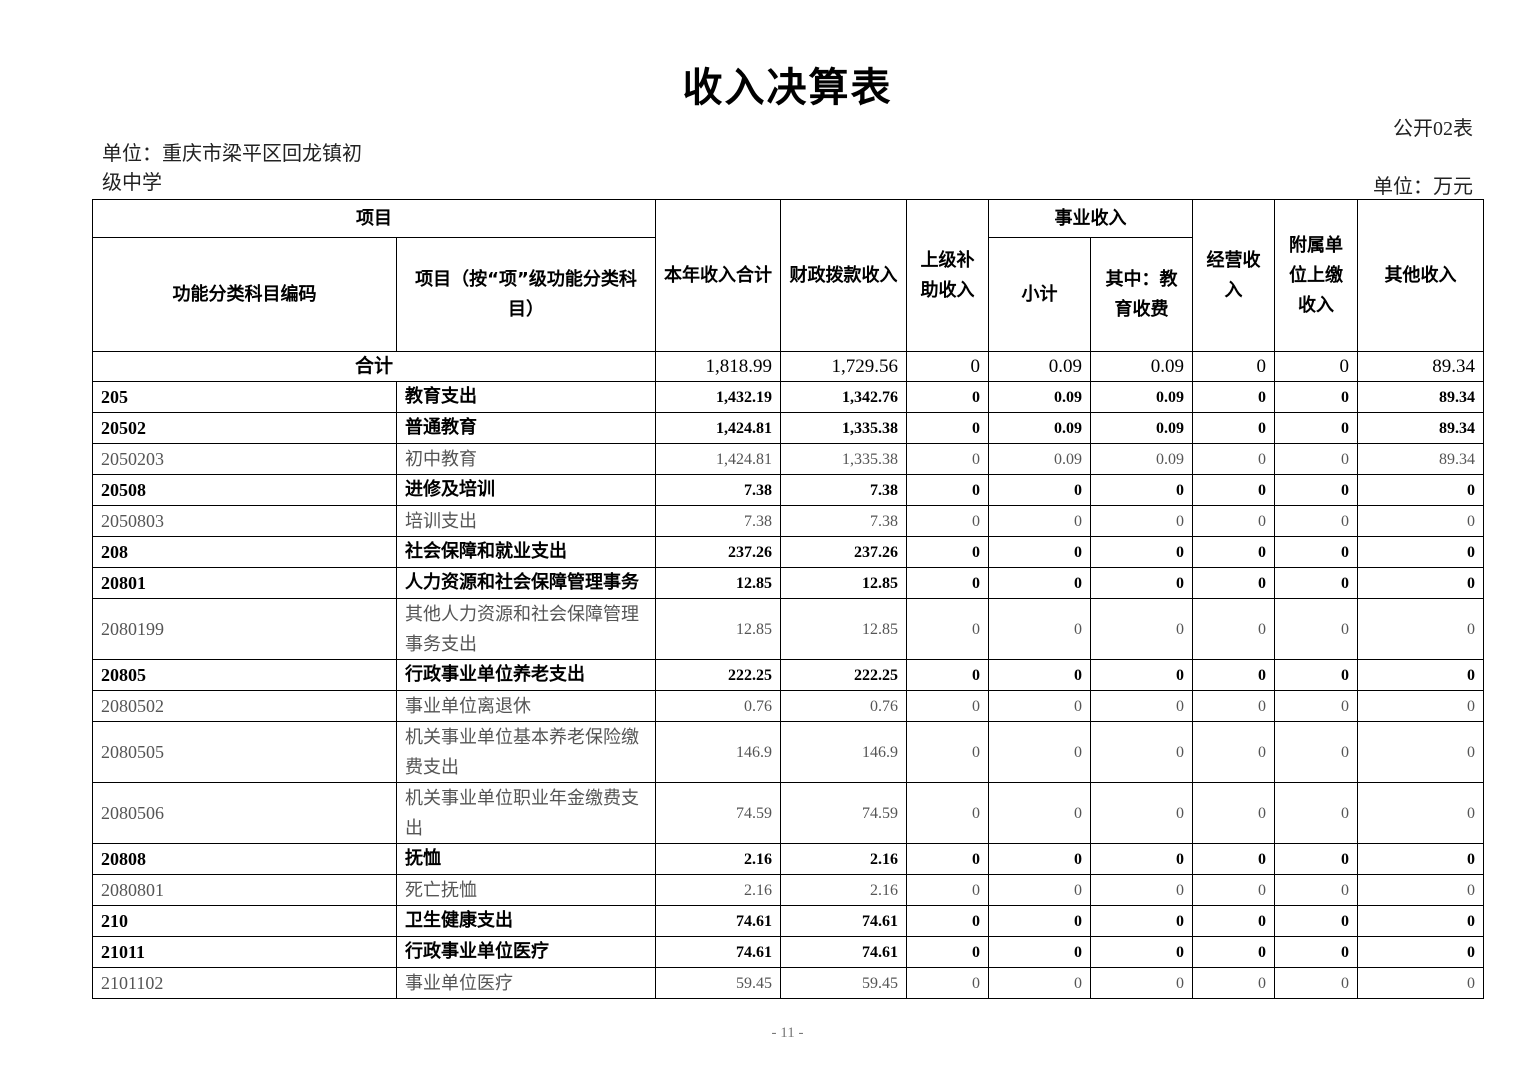 This screenshot has width=1515, height=1069. What do you see at coordinates (244, 952) in the screenshot?
I see `subject-code: 21011` at bounding box center [244, 952].